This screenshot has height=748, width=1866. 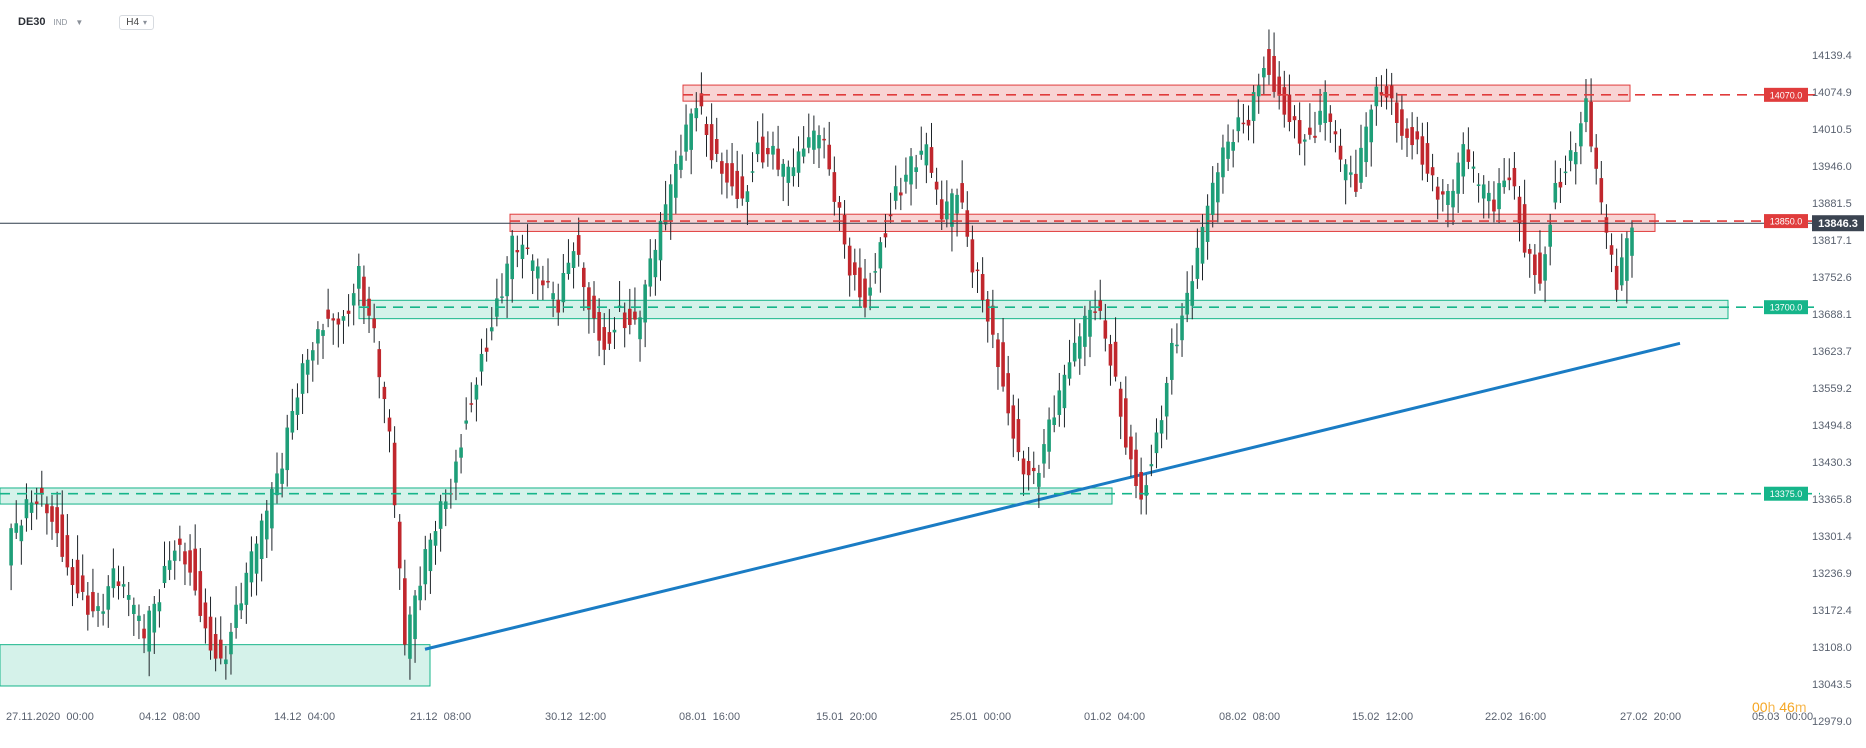 I want to click on support-13375-zone, so click(x=556, y=496).